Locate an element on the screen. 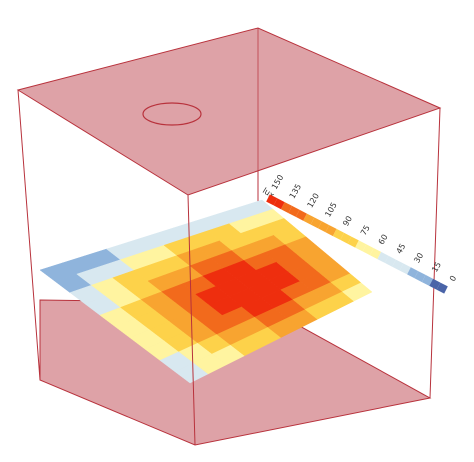  box-edge-right is located at coordinates (435, 253).